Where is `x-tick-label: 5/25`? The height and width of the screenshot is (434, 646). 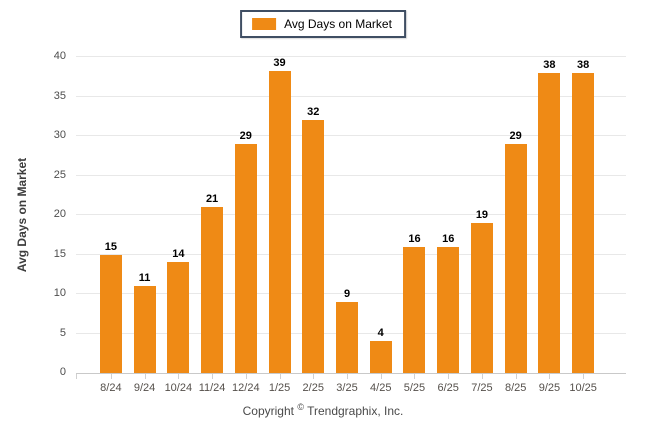 x-tick-label: 5/25 is located at coordinates (414, 388).